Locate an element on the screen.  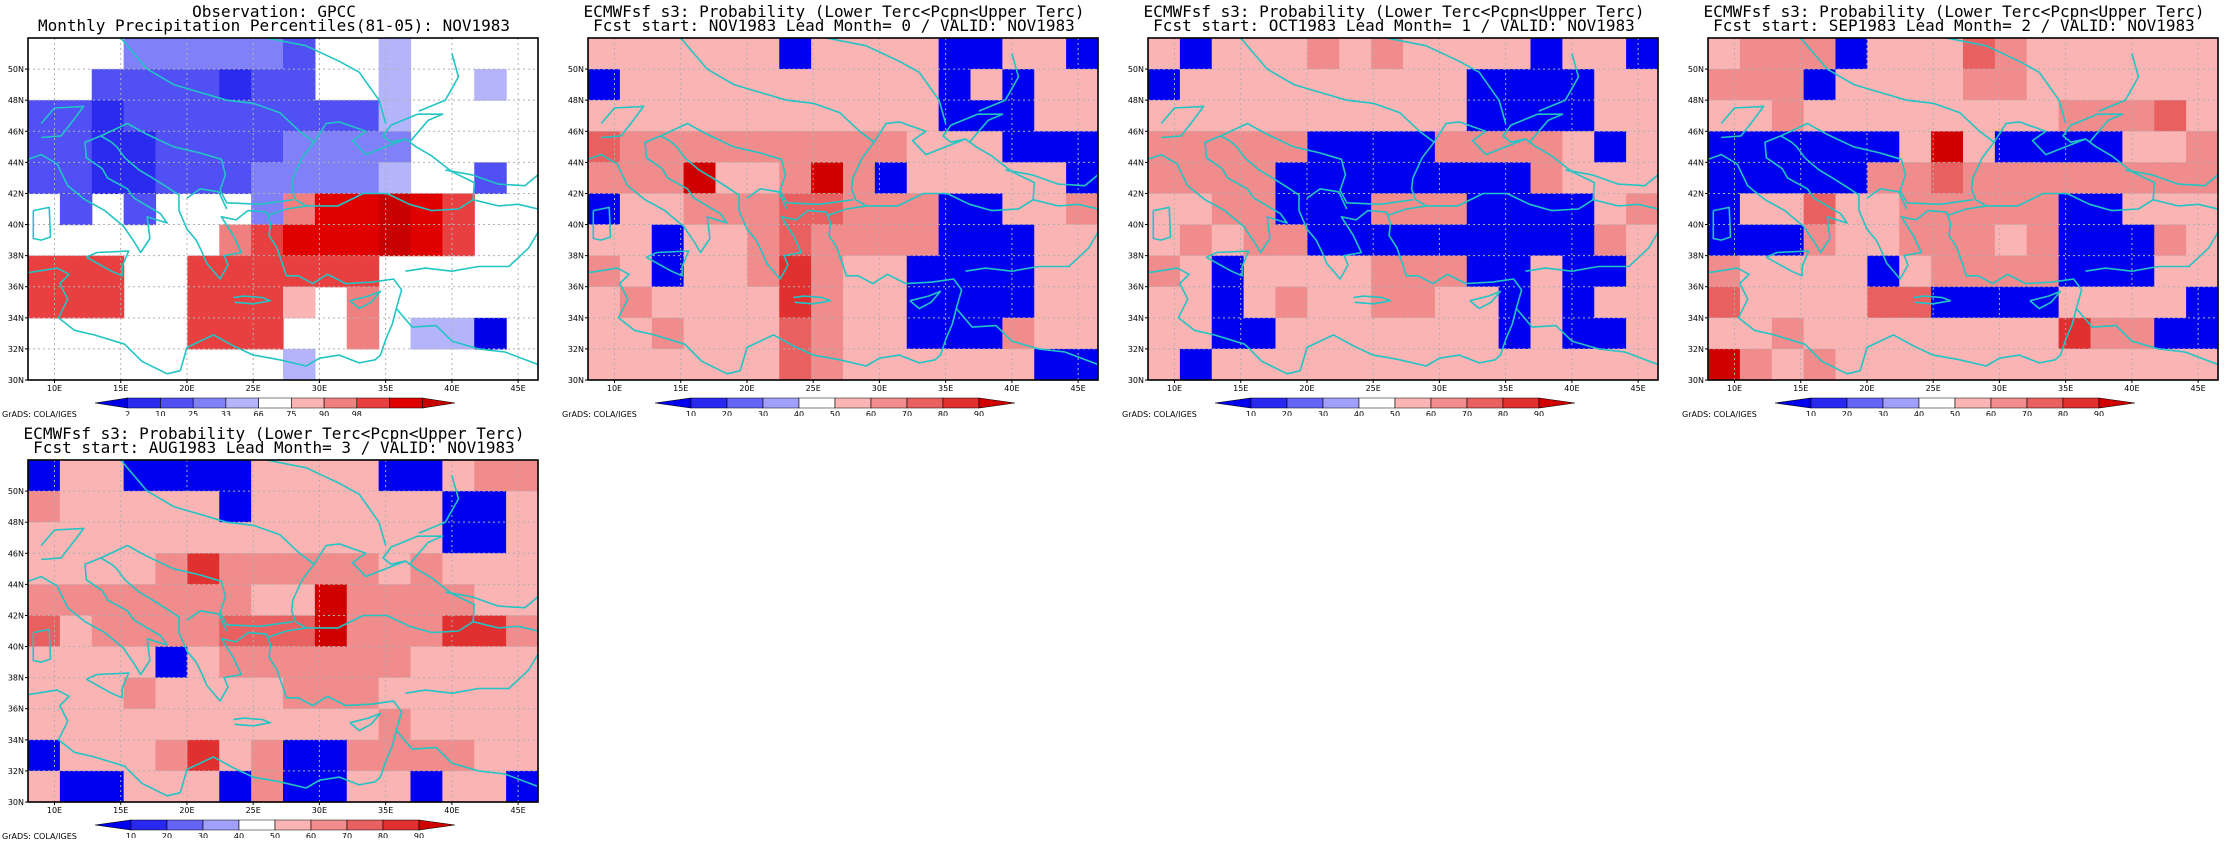
x-tick-label: 25E is located at coordinates (1933, 388).